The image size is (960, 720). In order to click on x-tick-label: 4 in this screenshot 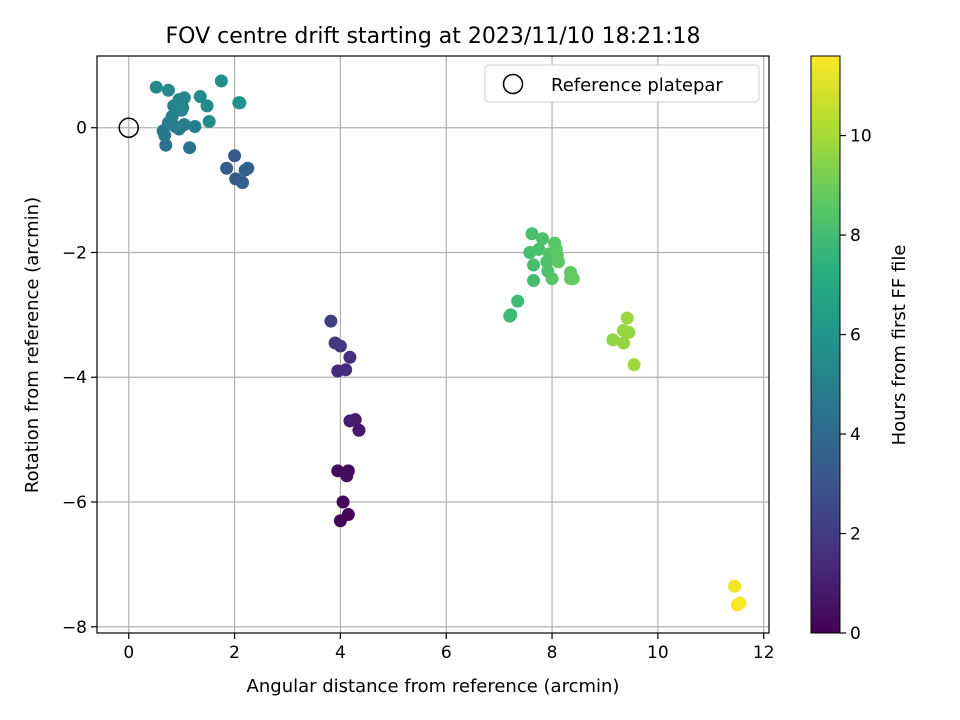, I will do `click(340, 653)`.